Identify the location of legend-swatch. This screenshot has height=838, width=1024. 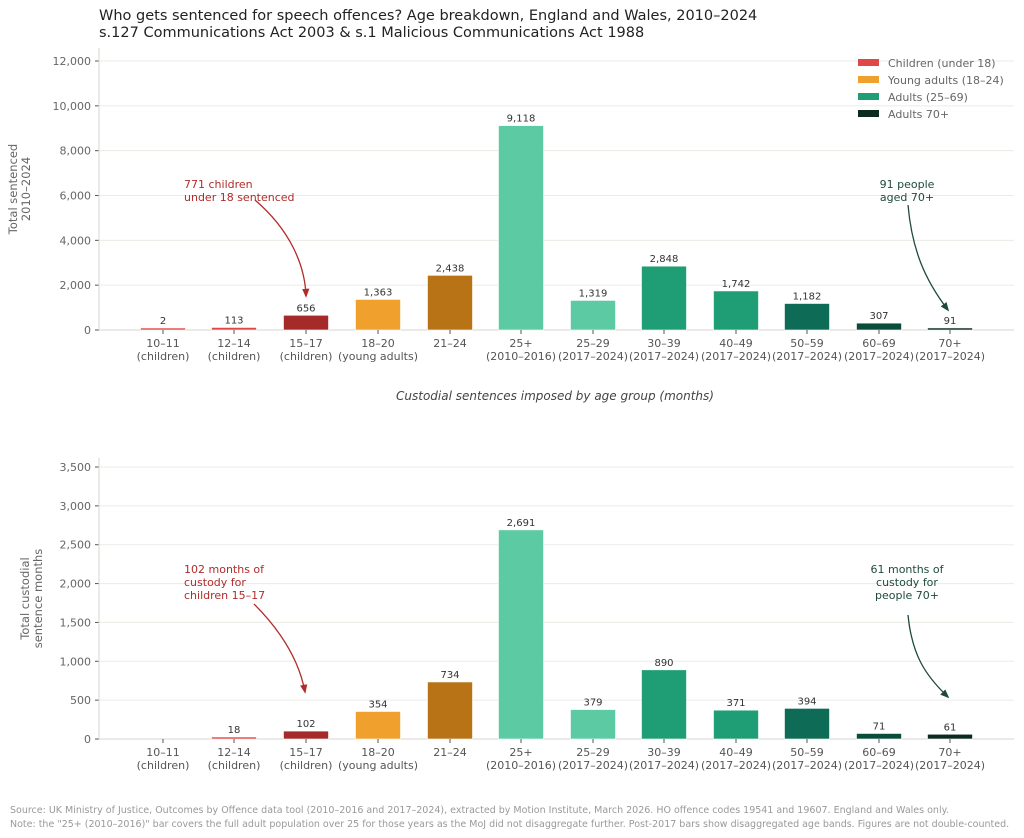
(868, 79).